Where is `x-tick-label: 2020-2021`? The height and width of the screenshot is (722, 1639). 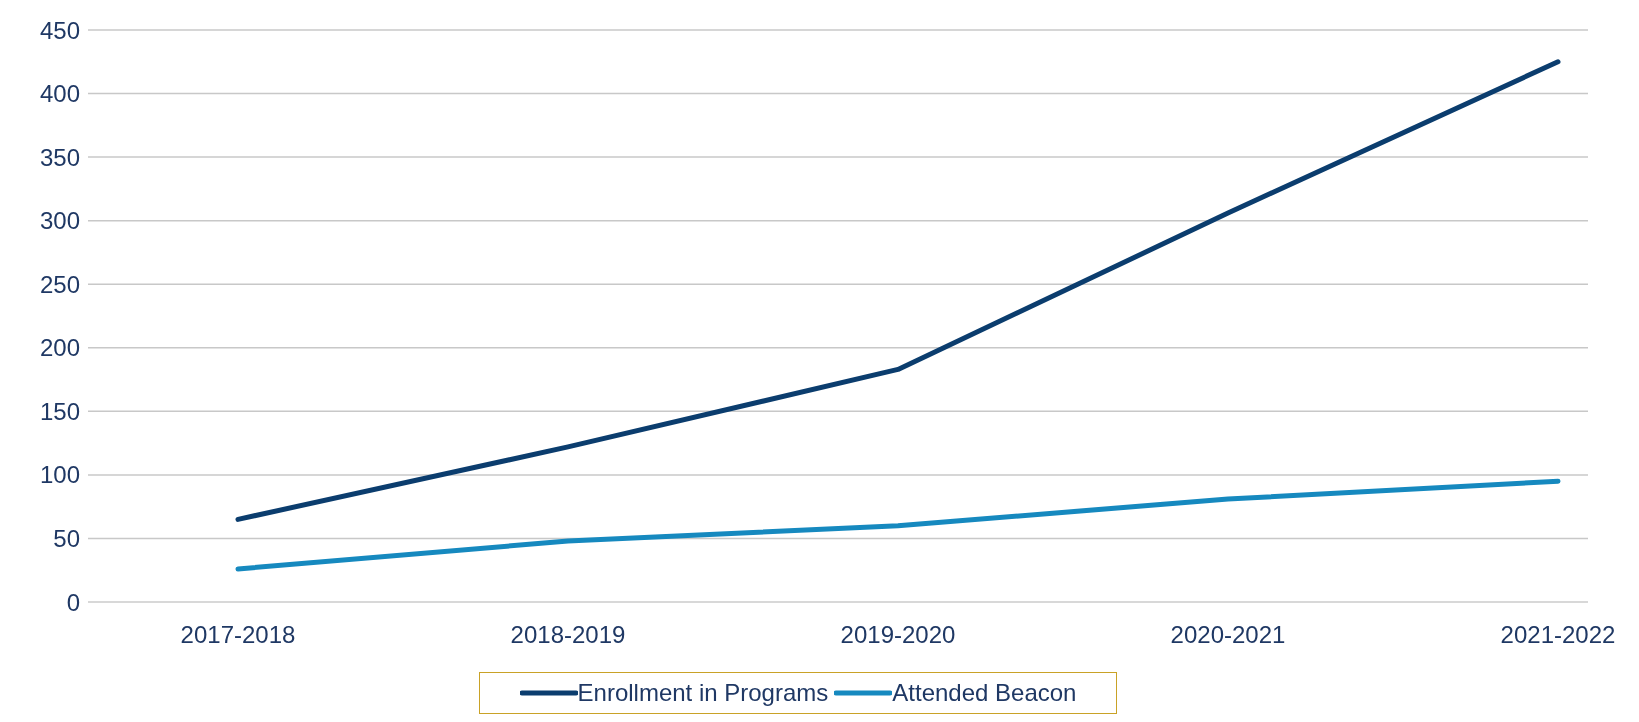 x-tick-label: 2020-2021 is located at coordinates (1228, 635).